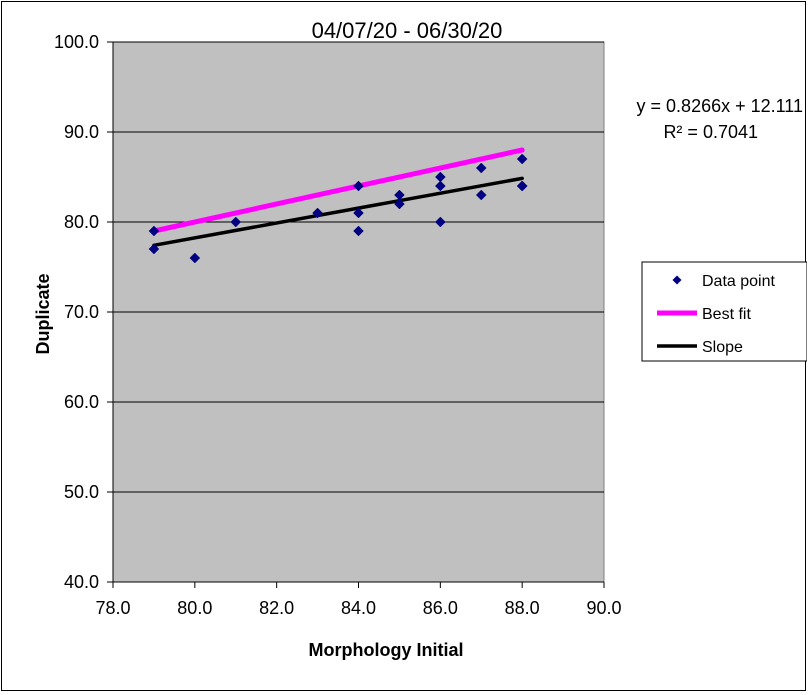 This screenshot has width=809, height=695. What do you see at coordinates (81, 402) in the screenshot?
I see `y-tick-label: 60.0` at bounding box center [81, 402].